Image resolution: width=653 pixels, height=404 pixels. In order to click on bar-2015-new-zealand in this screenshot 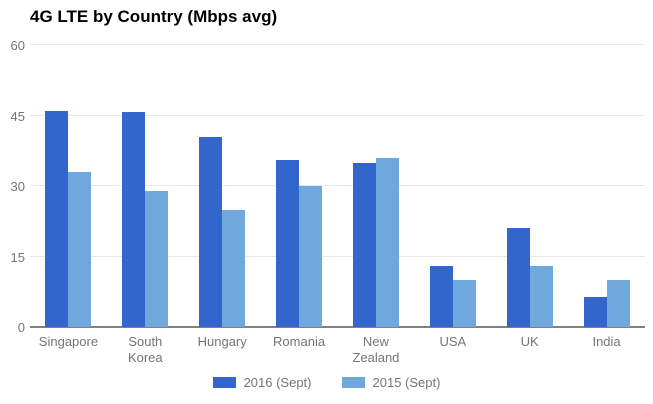, I will do `click(387, 242)`.